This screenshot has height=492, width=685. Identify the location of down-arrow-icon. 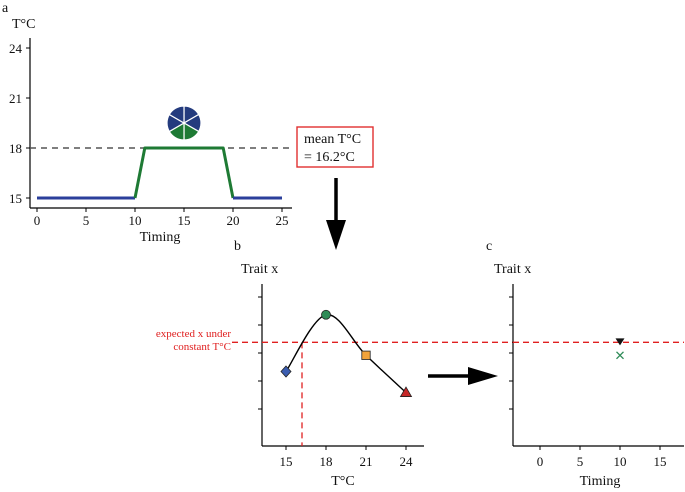
(336, 214).